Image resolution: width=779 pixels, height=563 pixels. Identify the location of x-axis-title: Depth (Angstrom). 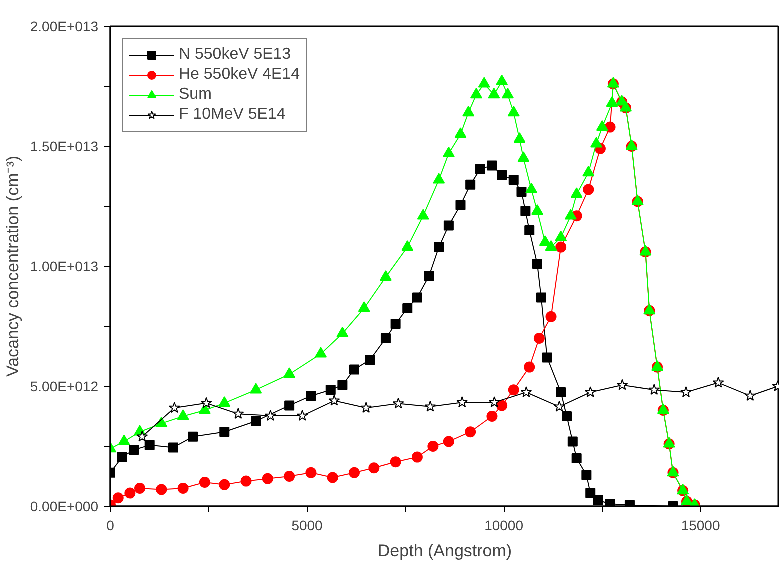
(445, 551).